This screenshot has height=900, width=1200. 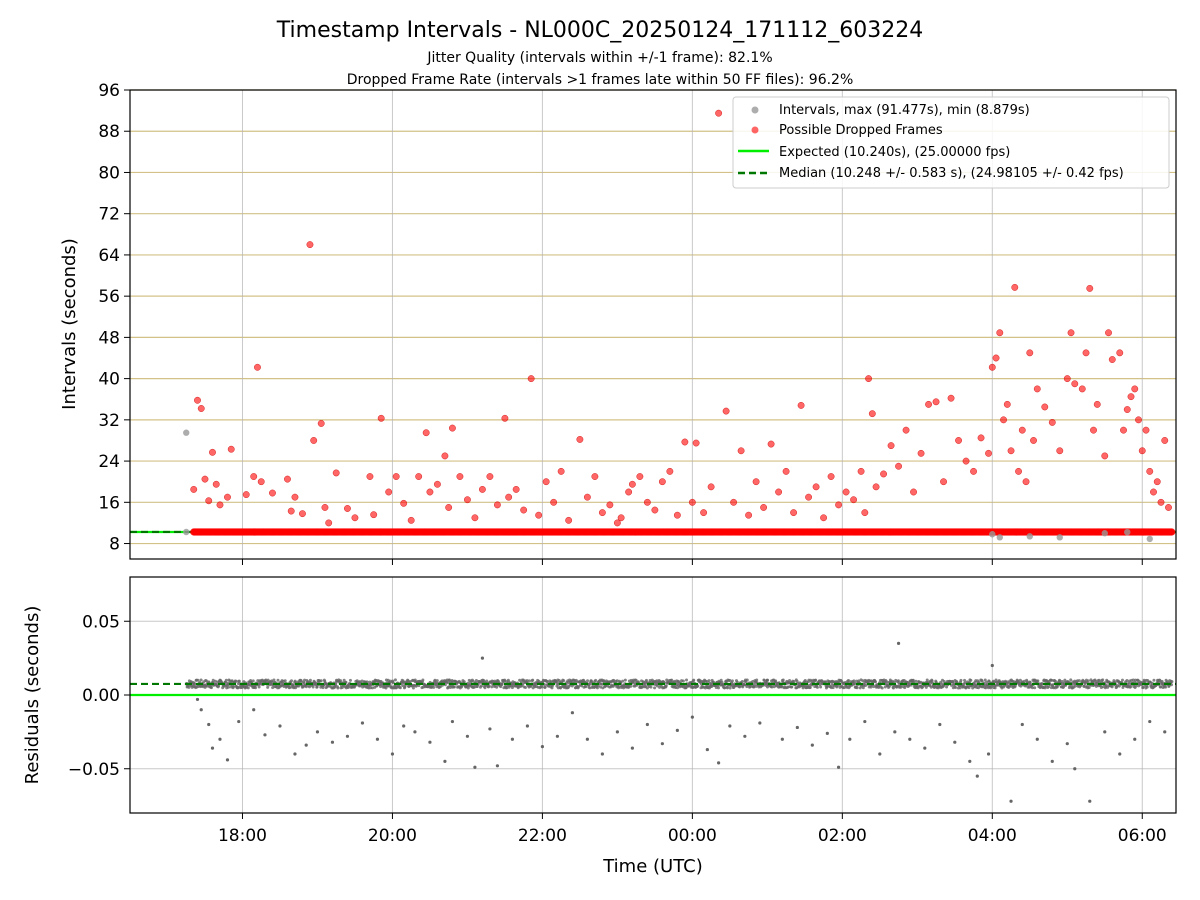 What do you see at coordinates (755, 130) in the screenshot?
I see `legend-dropped-marker` at bounding box center [755, 130].